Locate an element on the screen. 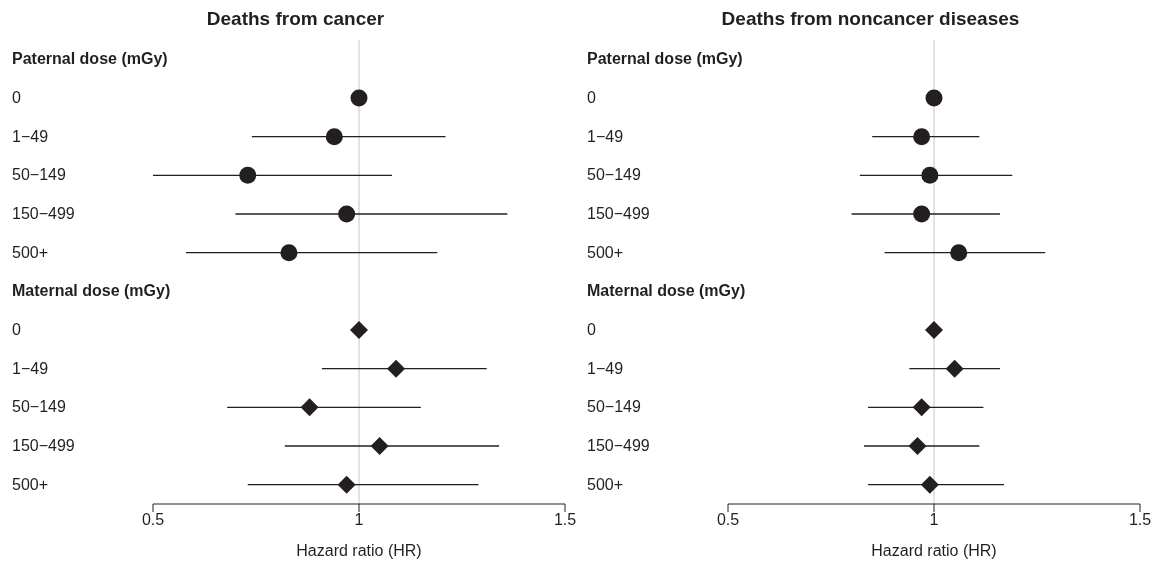  chart-title: Deaths from noncancer diseases is located at coordinates (870, 19).